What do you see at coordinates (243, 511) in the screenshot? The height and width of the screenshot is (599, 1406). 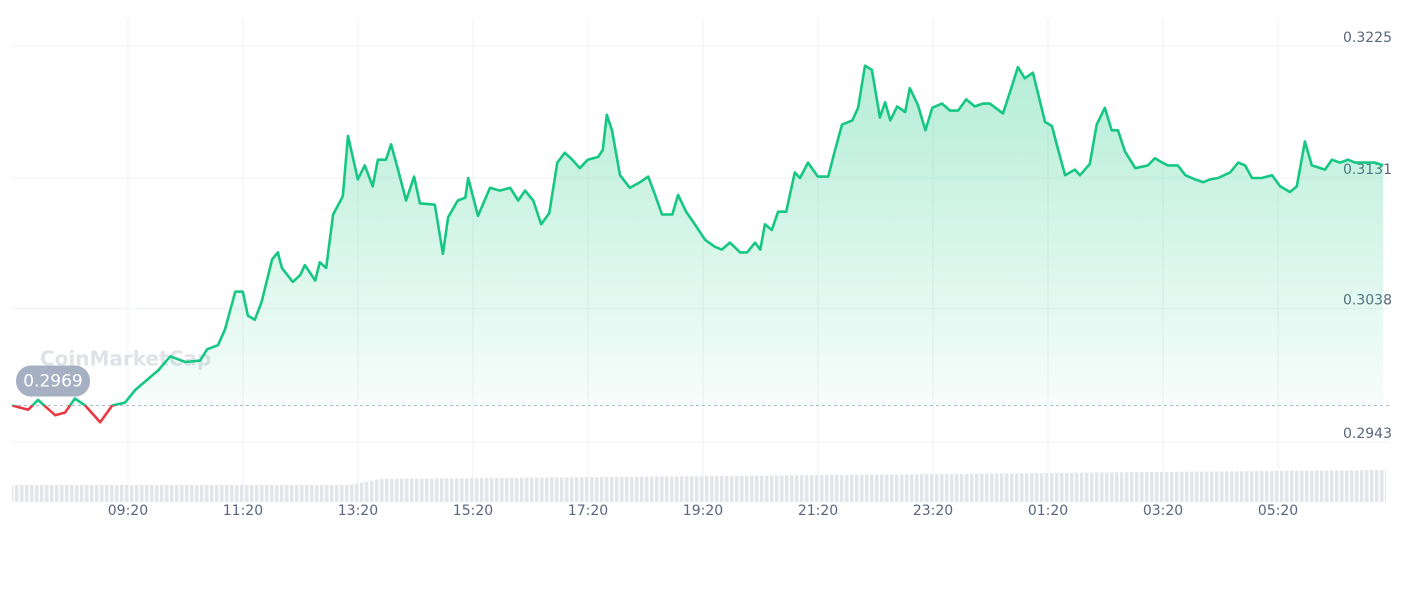 I see `x-tick-label: 11:20` at bounding box center [243, 511].